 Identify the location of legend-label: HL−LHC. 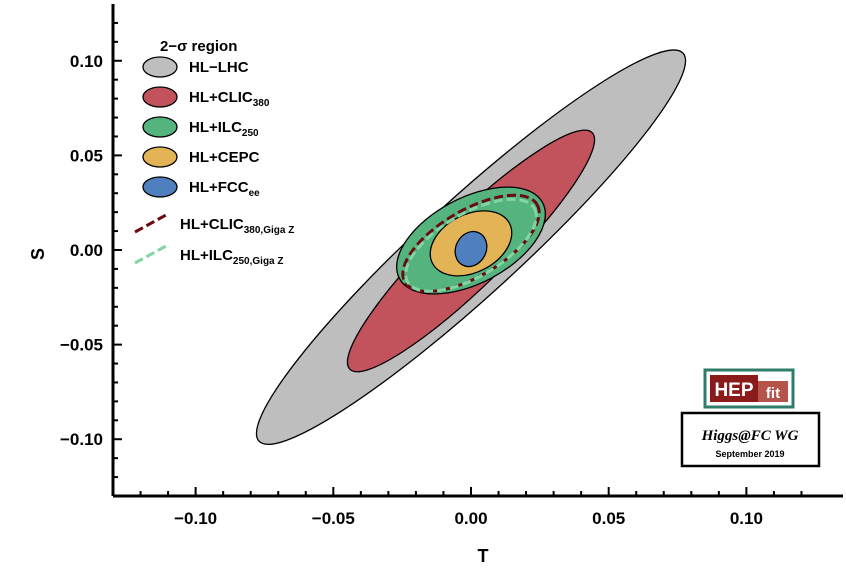
(219, 67).